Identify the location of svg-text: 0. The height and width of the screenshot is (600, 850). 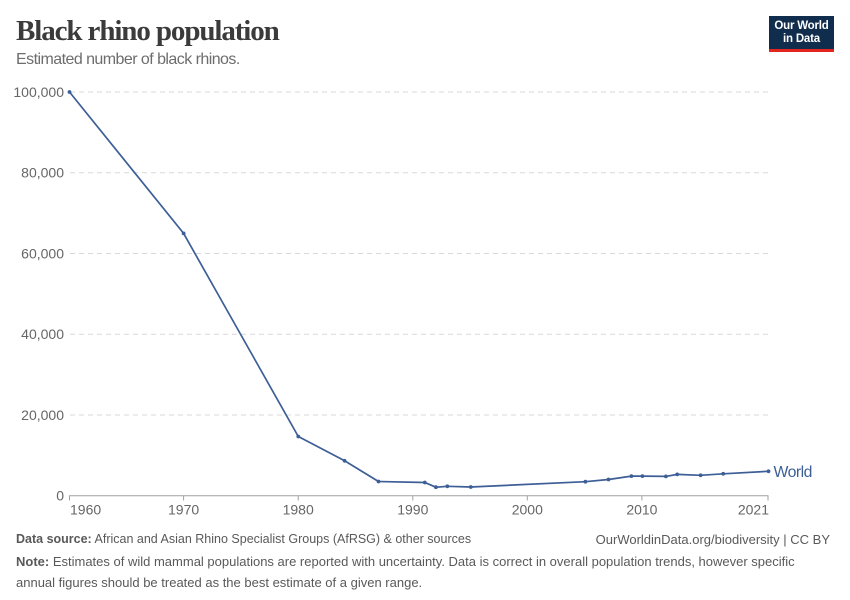
(60, 496).